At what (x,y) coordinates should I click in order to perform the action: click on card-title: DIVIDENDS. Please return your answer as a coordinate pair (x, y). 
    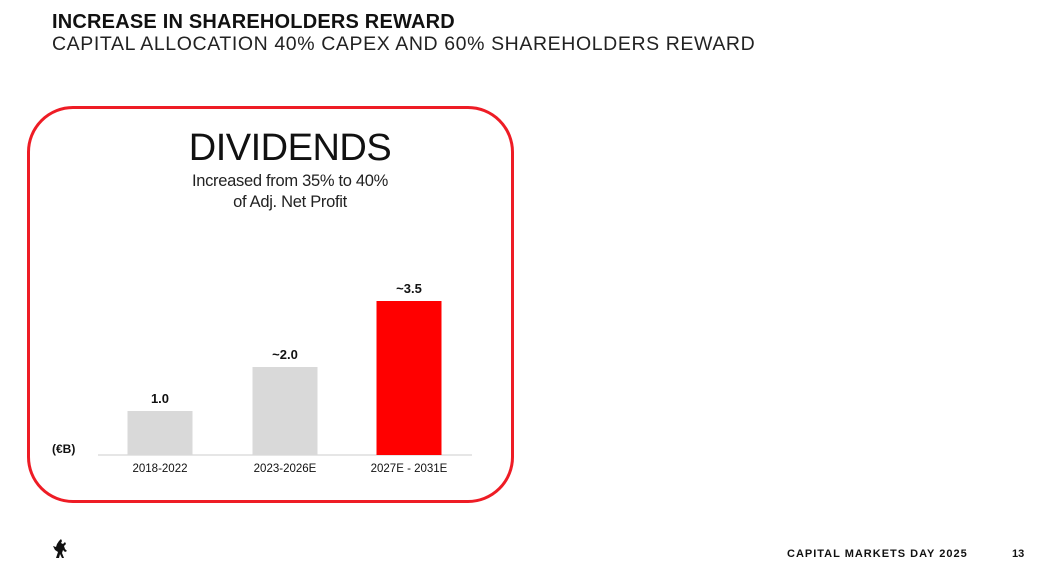
    Looking at the image, I should click on (290, 148).